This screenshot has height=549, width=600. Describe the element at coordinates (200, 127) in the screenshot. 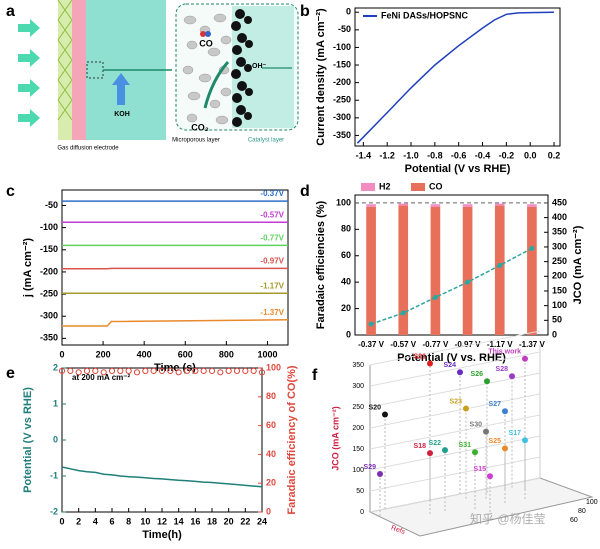

I see `co2-label: CO₂` at that location.